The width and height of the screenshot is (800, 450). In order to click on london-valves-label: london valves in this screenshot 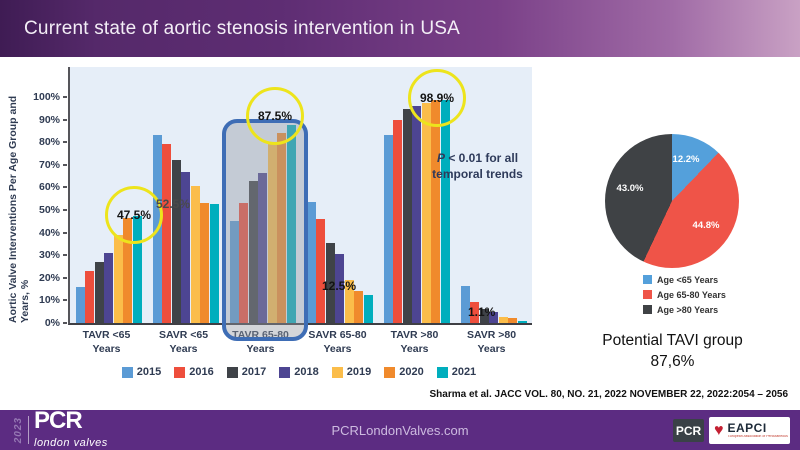, I will do `click(71, 442)`.